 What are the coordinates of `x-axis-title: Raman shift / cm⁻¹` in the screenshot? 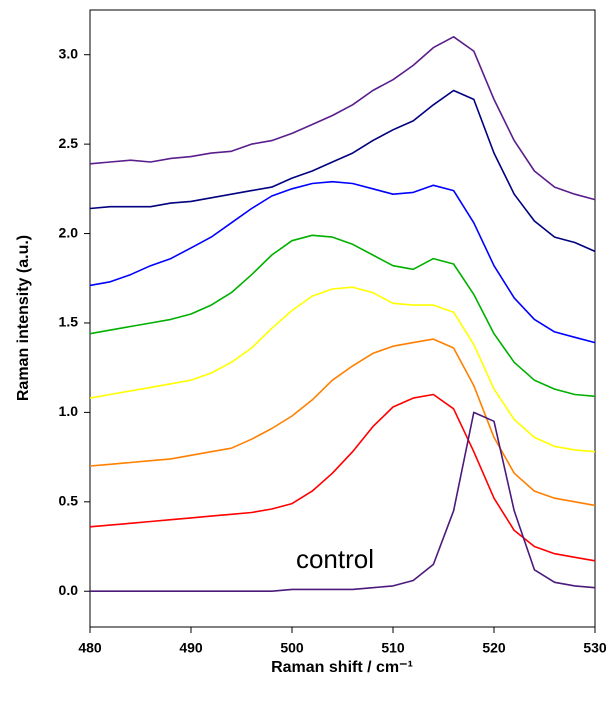 It's located at (342, 667).